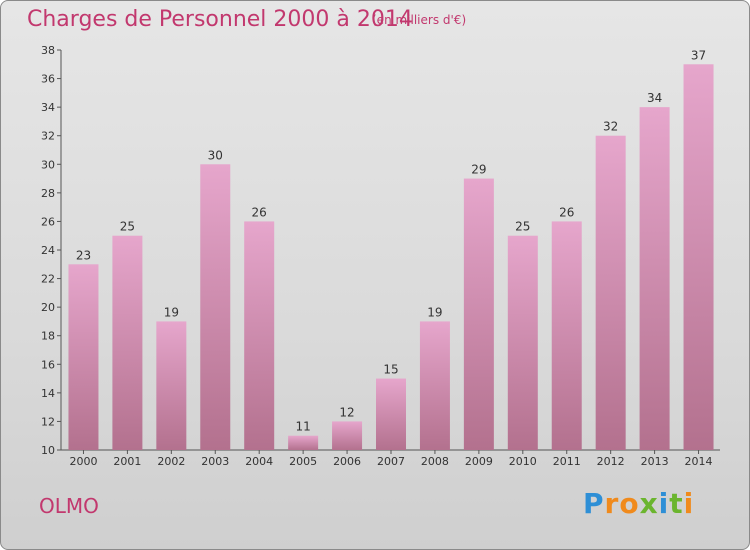 The width and height of the screenshot is (750, 550). Describe the element at coordinates (48, 79) in the screenshot. I see `y-tick-label: 36` at that location.